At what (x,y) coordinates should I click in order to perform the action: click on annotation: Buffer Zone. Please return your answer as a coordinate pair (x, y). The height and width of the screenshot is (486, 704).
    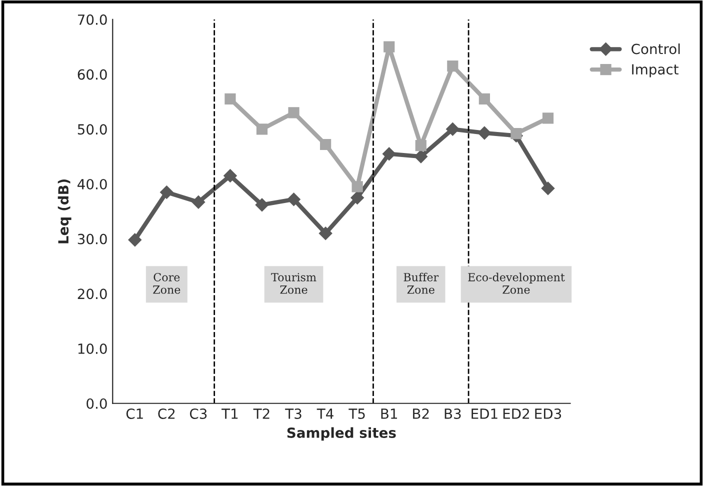
    Looking at the image, I should click on (421, 283).